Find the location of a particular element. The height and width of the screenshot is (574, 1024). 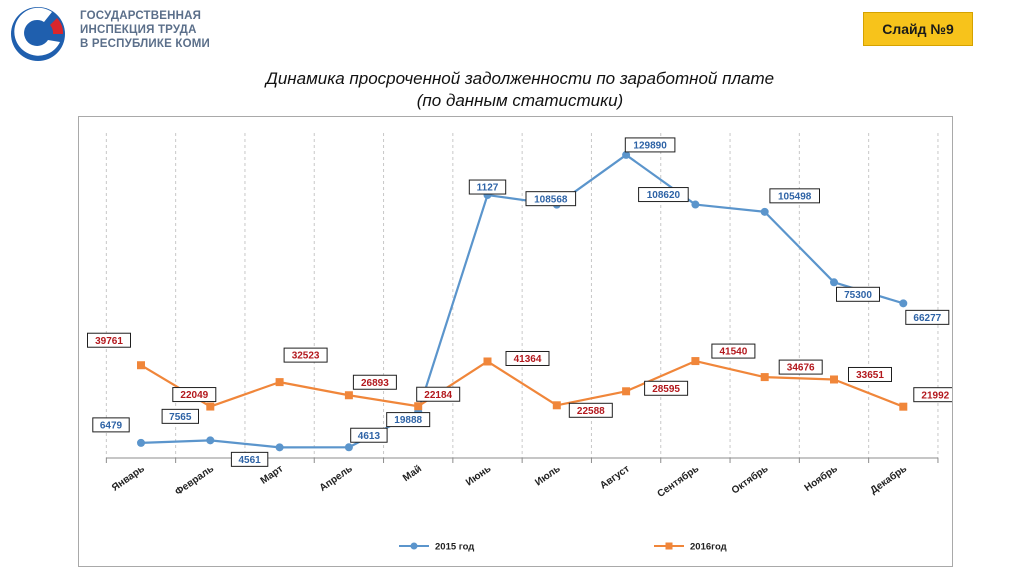

org-name-line-3: В РЕСПУБЛИКЕ КОМИ is located at coordinates (145, 44).